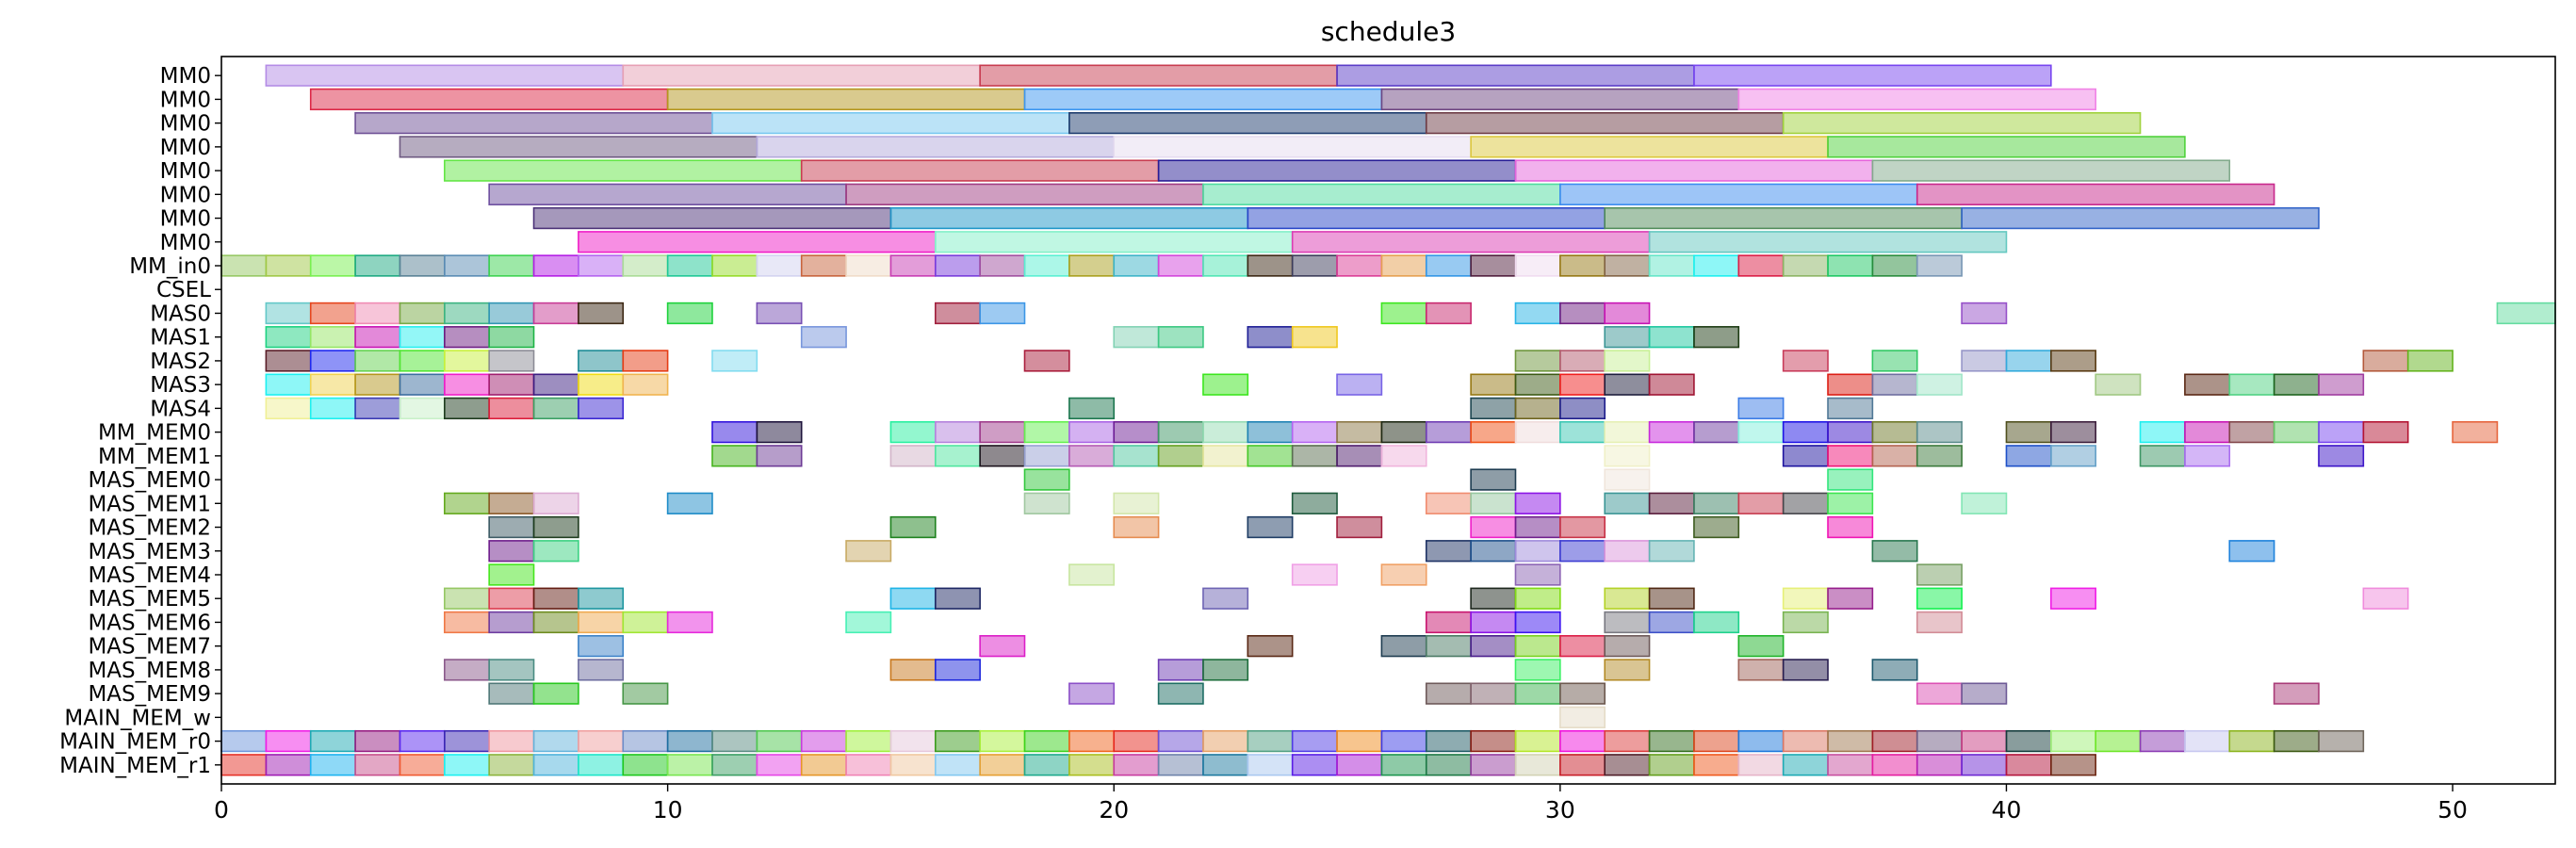 The width and height of the screenshot is (2576, 848). Describe the element at coordinates (2007, 810) in the screenshot. I see `x-tick-label: 40` at that location.